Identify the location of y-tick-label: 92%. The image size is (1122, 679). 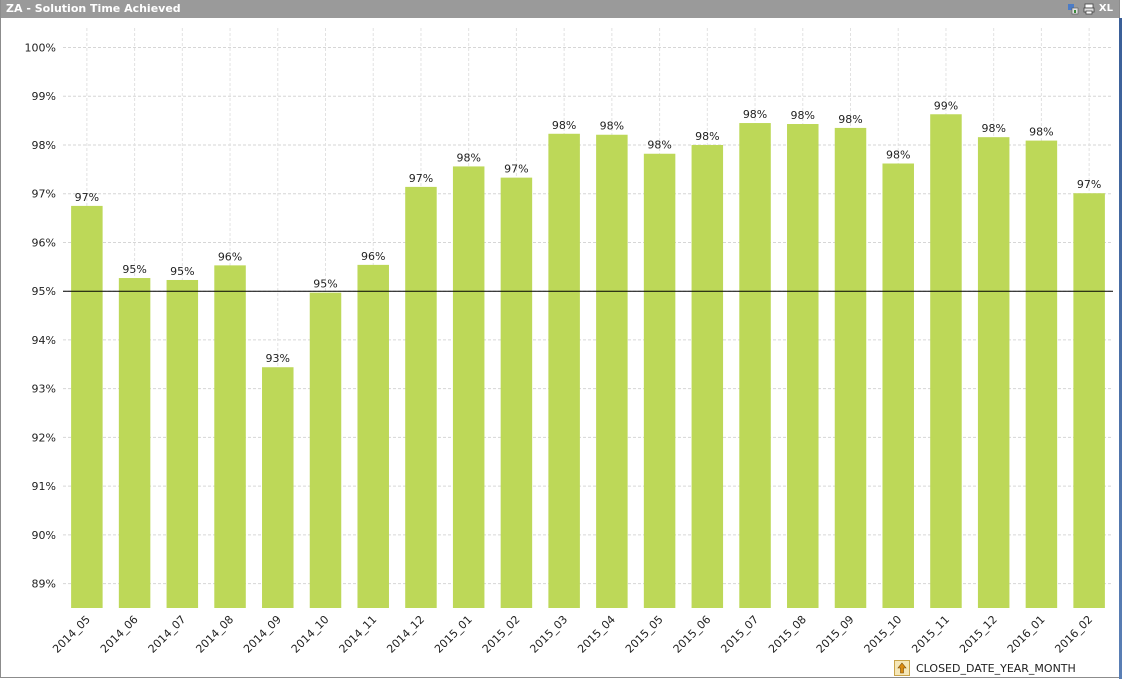
(44, 437).